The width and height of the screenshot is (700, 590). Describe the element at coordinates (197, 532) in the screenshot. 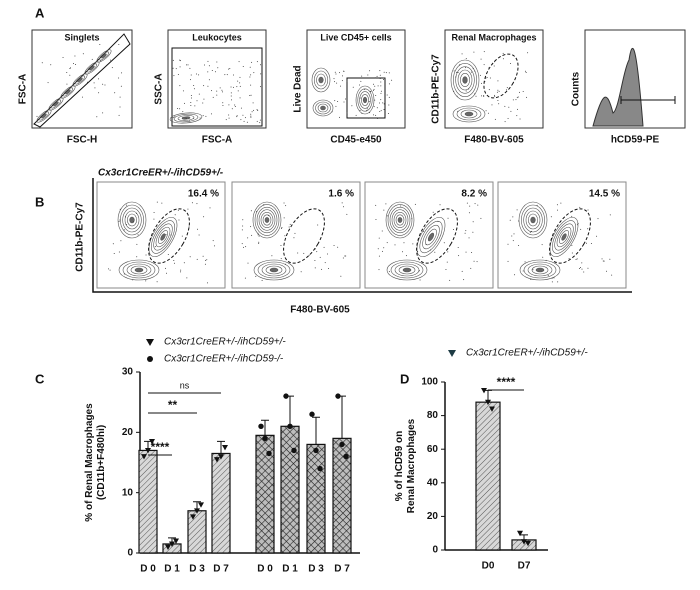

I see `bar` at that location.